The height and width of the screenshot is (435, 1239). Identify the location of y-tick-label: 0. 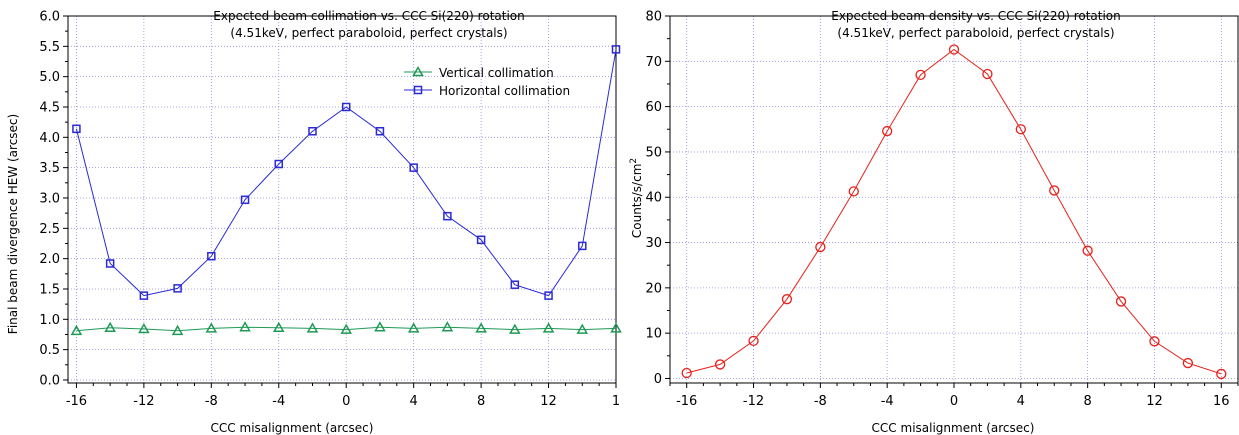
(658, 379).